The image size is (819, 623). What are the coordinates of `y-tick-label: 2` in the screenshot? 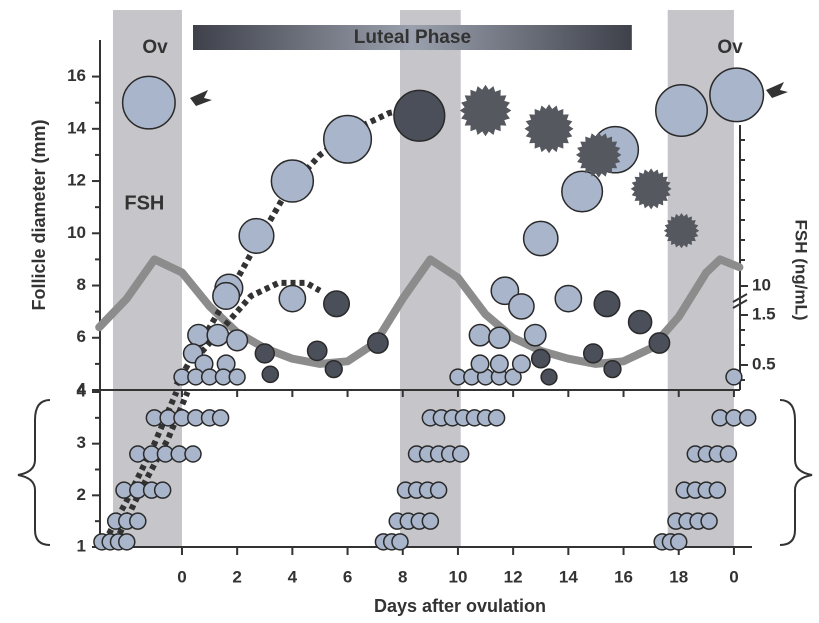 It's located at (81, 494).